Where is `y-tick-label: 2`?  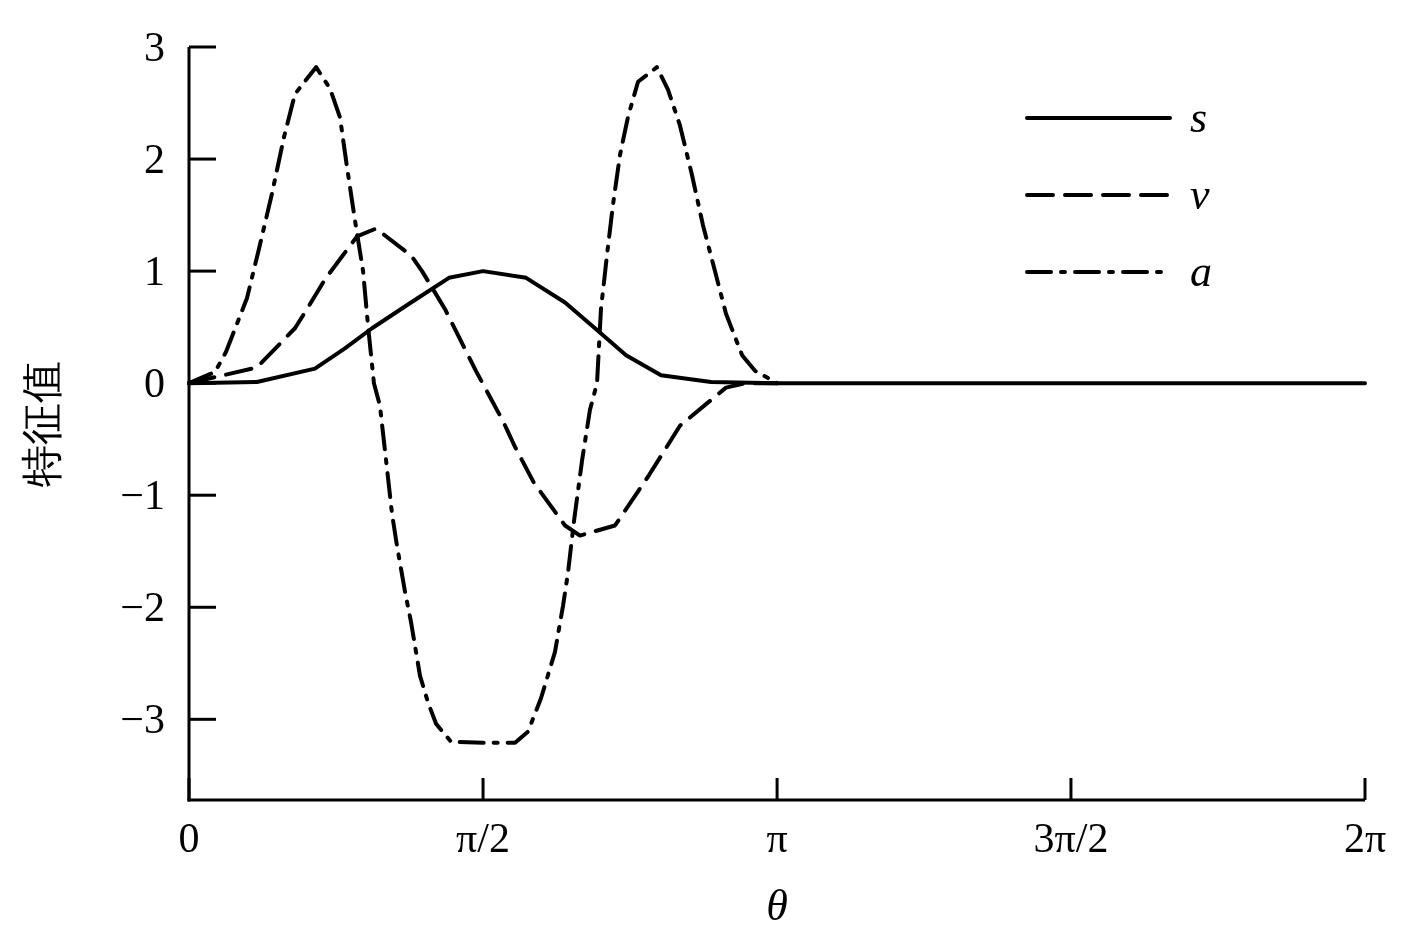
y-tick-label: 2 is located at coordinates (154, 159).